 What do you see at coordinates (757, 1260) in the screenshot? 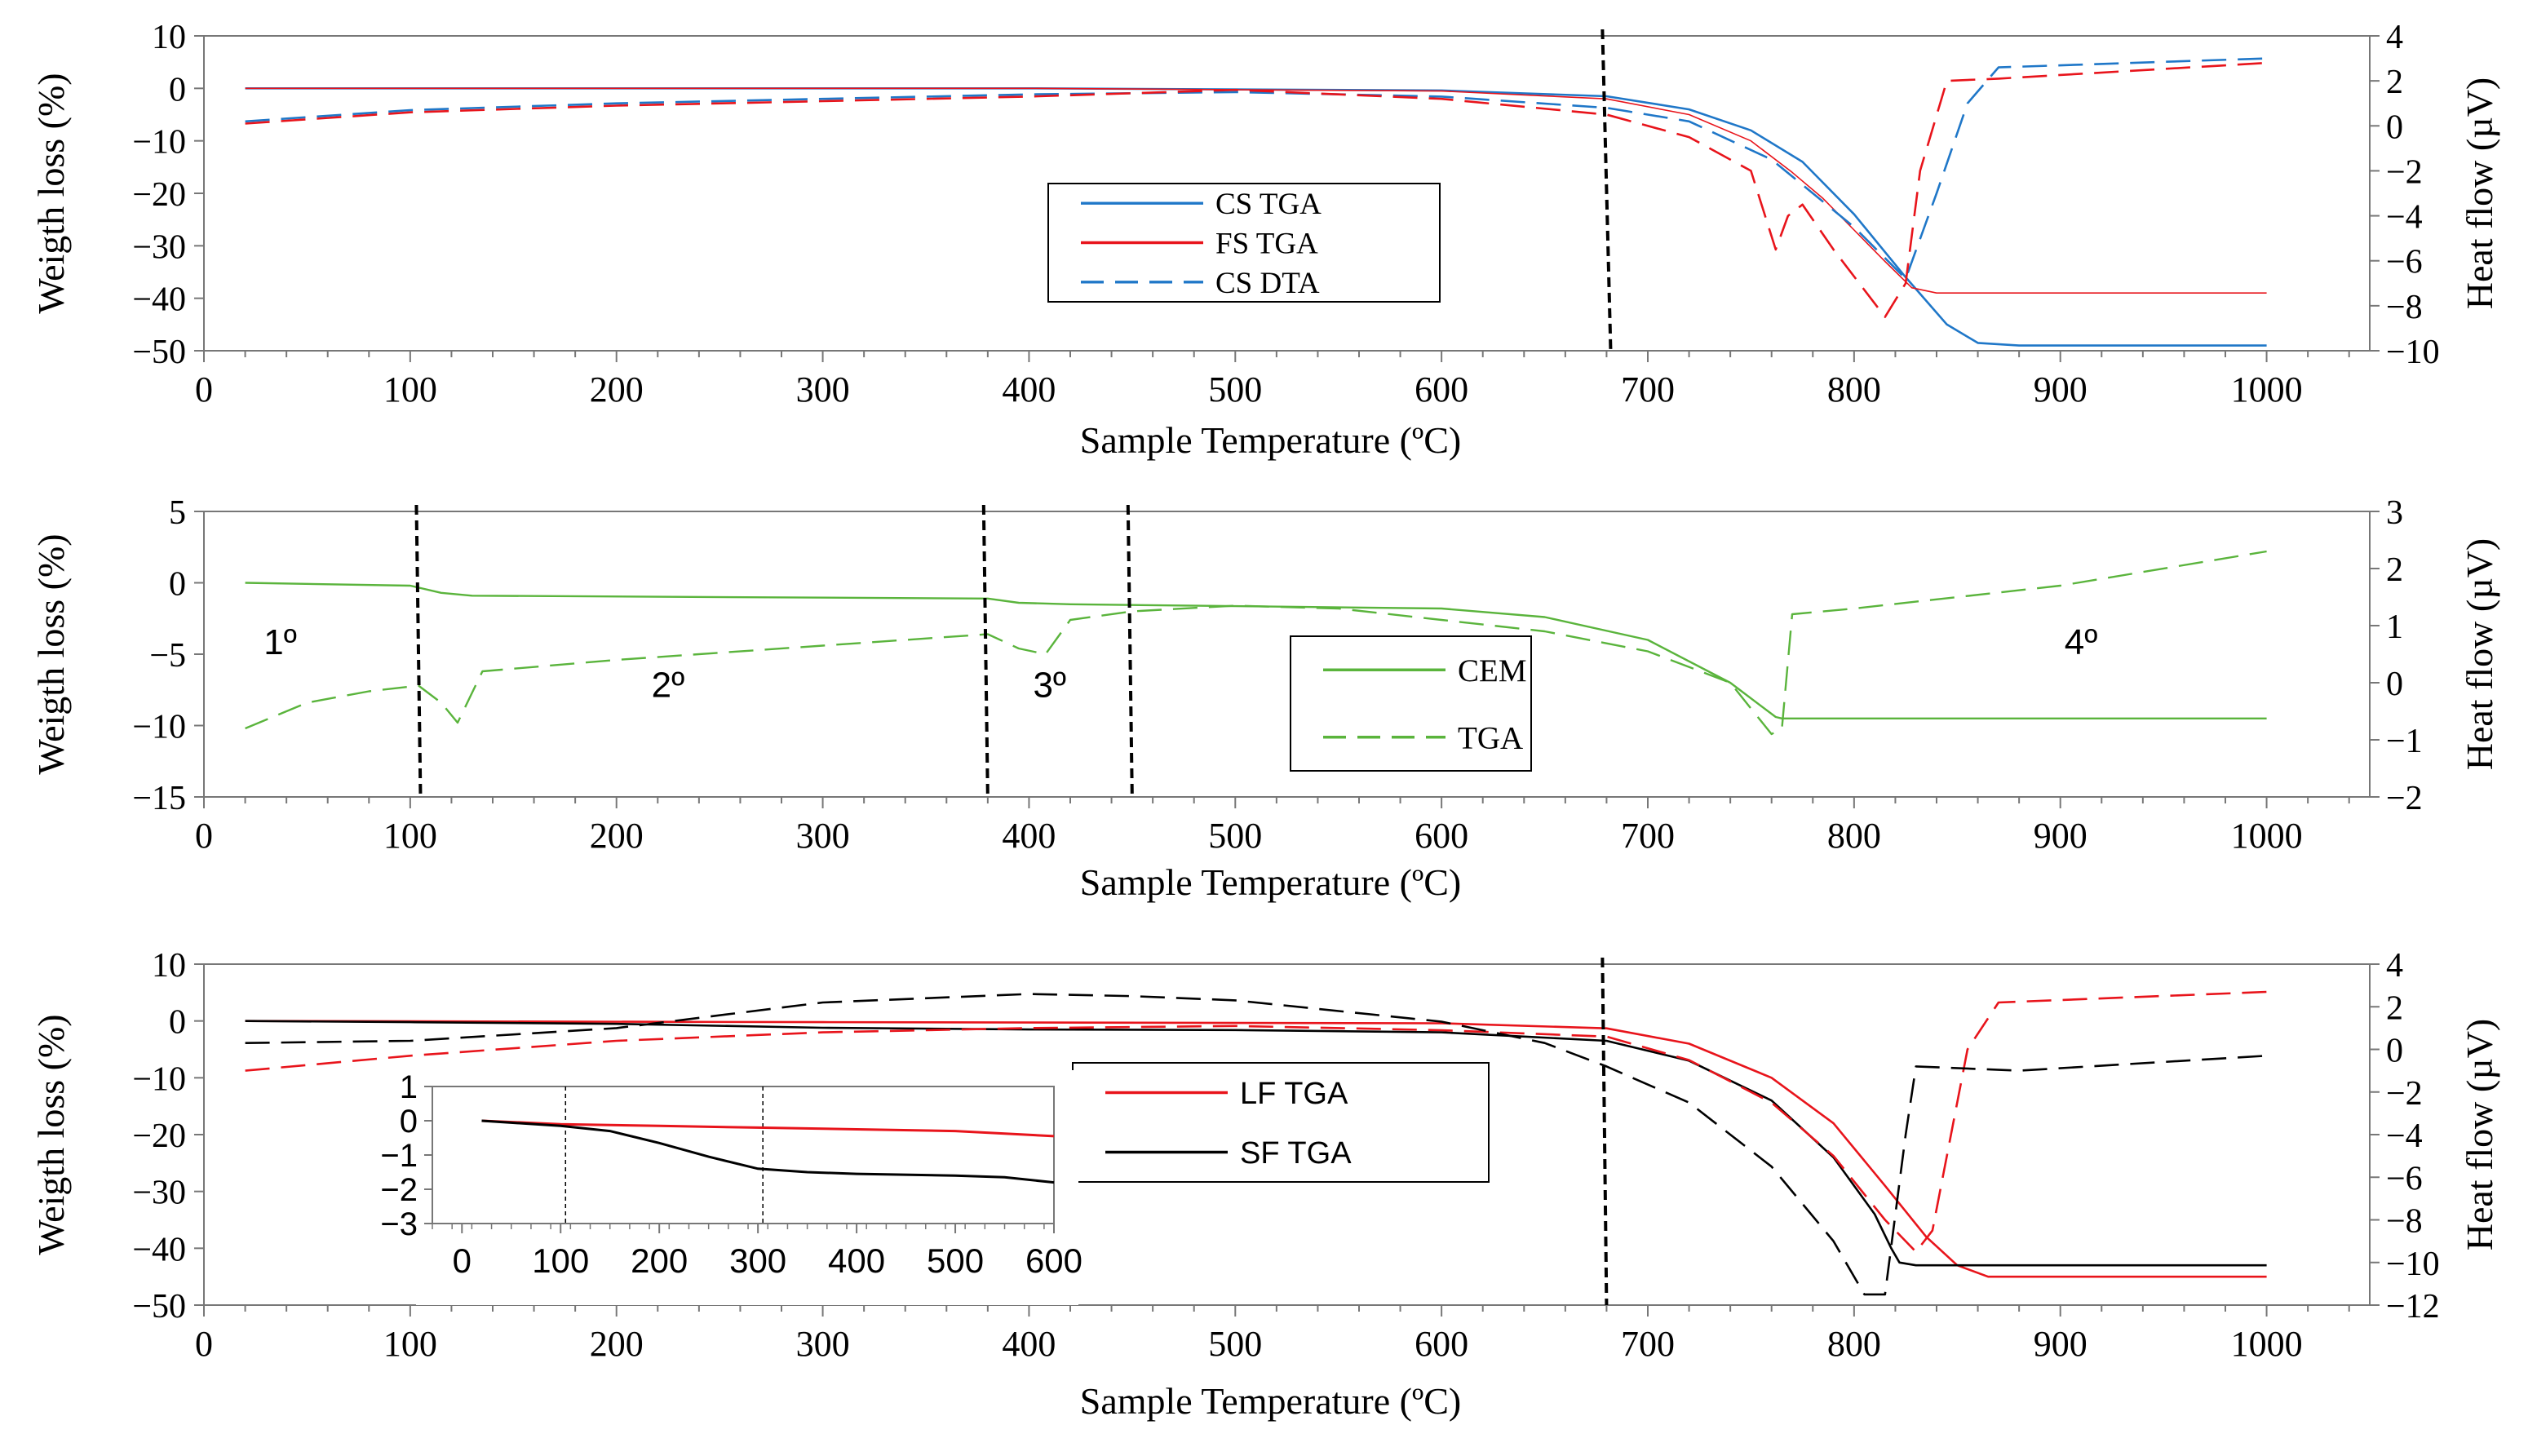
I see `inset-x-tick-label: 300` at bounding box center [757, 1260].